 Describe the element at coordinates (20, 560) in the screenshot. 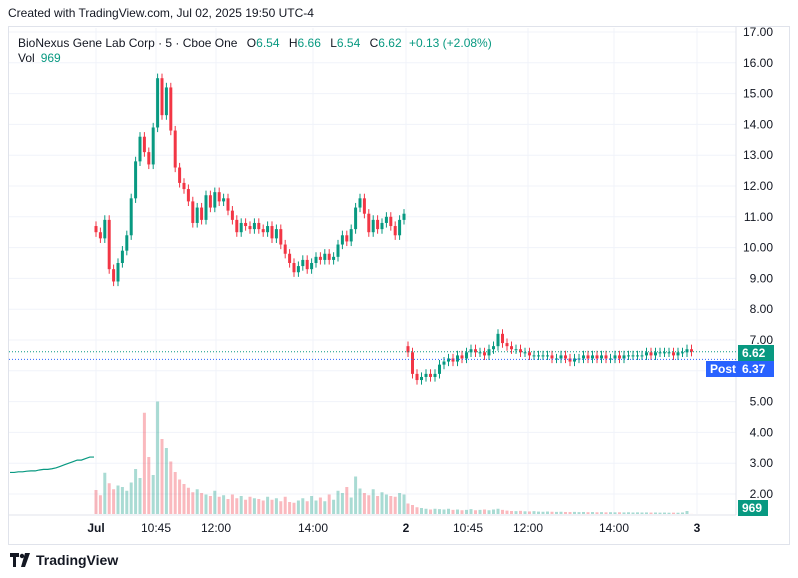

I see `tradingview-logo-icon` at that location.